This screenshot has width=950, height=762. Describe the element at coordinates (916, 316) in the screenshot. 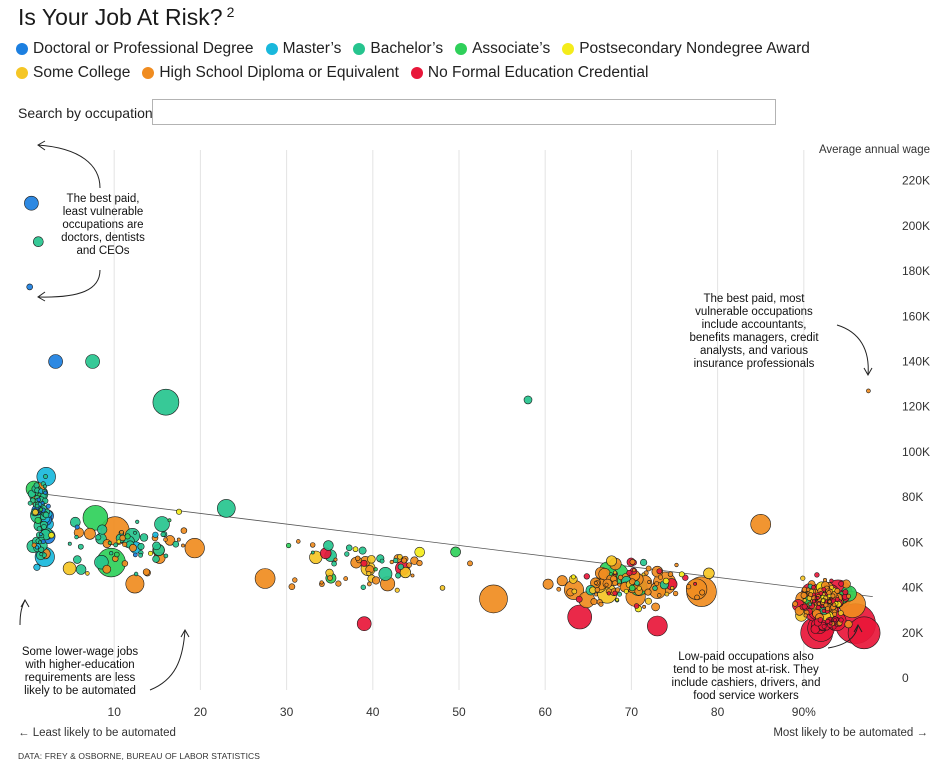

I see `y-tick-label: 160K` at that location.